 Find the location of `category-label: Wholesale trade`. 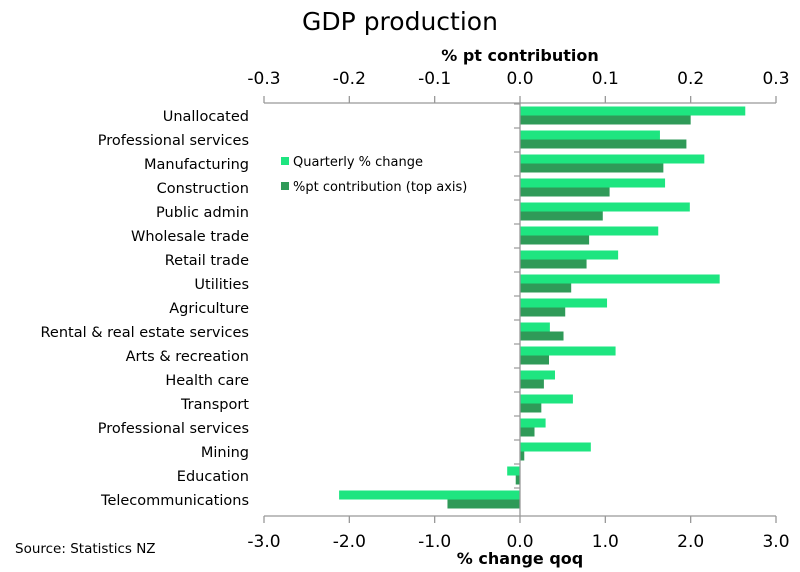

category-label: Wholesale trade is located at coordinates (190, 237).